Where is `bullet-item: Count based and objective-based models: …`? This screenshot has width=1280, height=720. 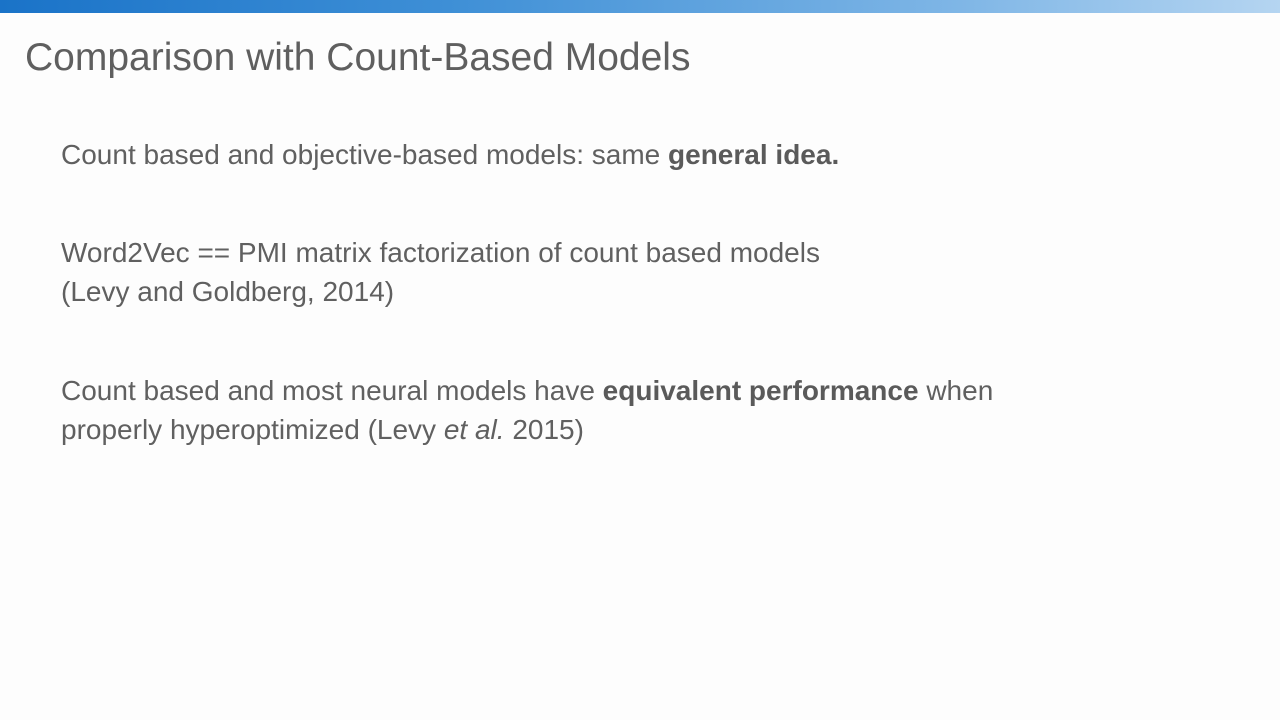 bullet-item: Count based and objective-based models: … is located at coordinates (450, 154).